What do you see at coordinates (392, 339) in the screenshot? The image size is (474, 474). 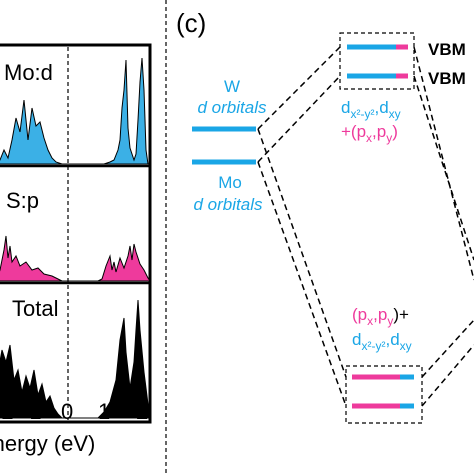 I see `d-bot-sep: ,d` at bounding box center [392, 339].